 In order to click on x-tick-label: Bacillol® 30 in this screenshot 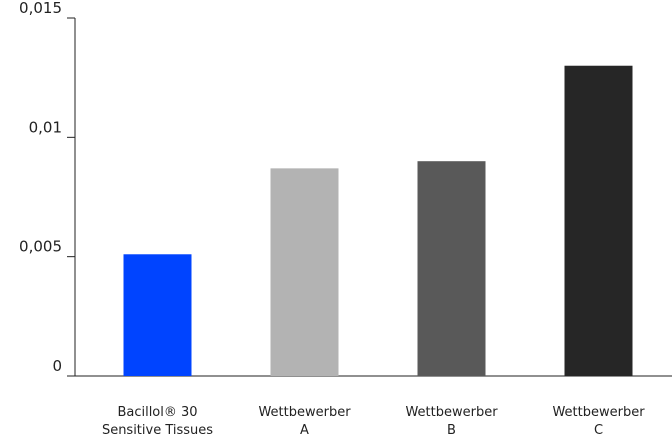, I will do `click(157, 412)`.